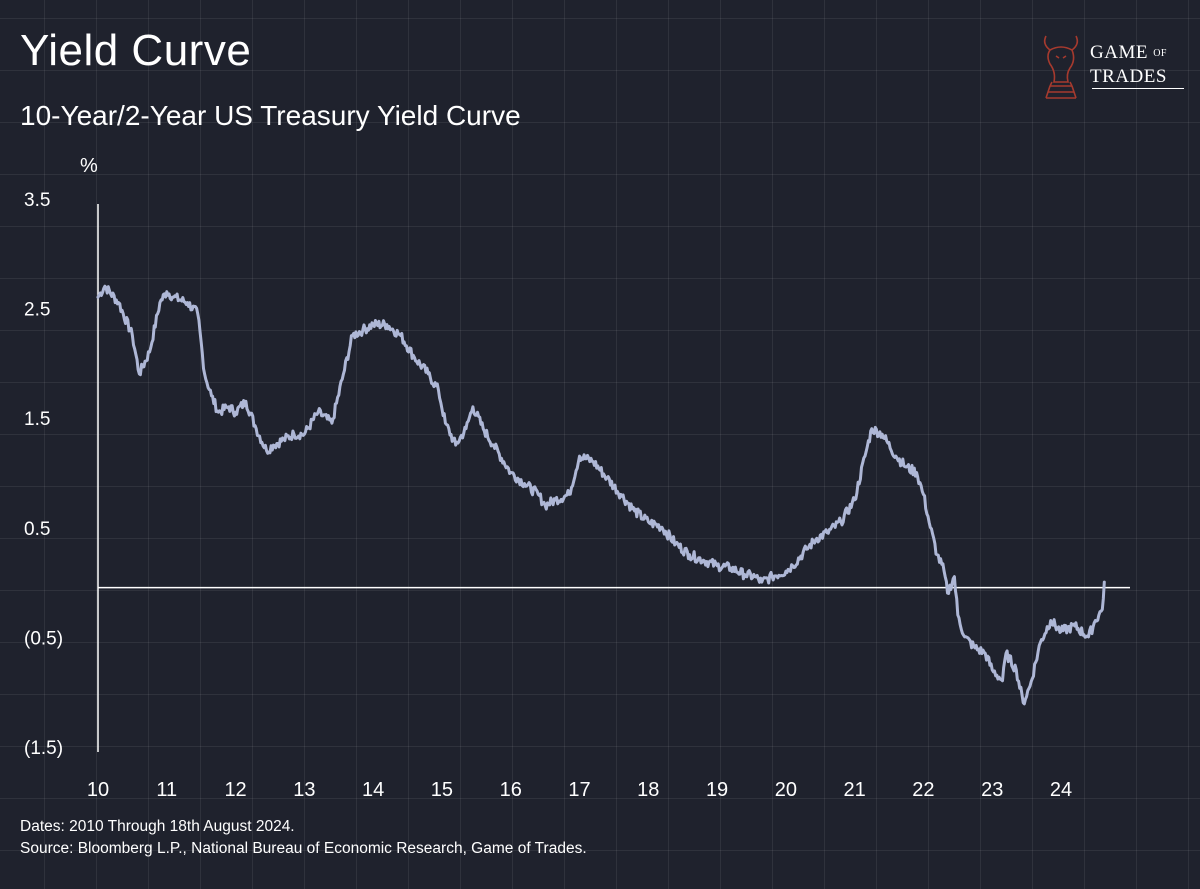 The image size is (1200, 889). I want to click on x-tick-label: 24, so click(1061, 790).